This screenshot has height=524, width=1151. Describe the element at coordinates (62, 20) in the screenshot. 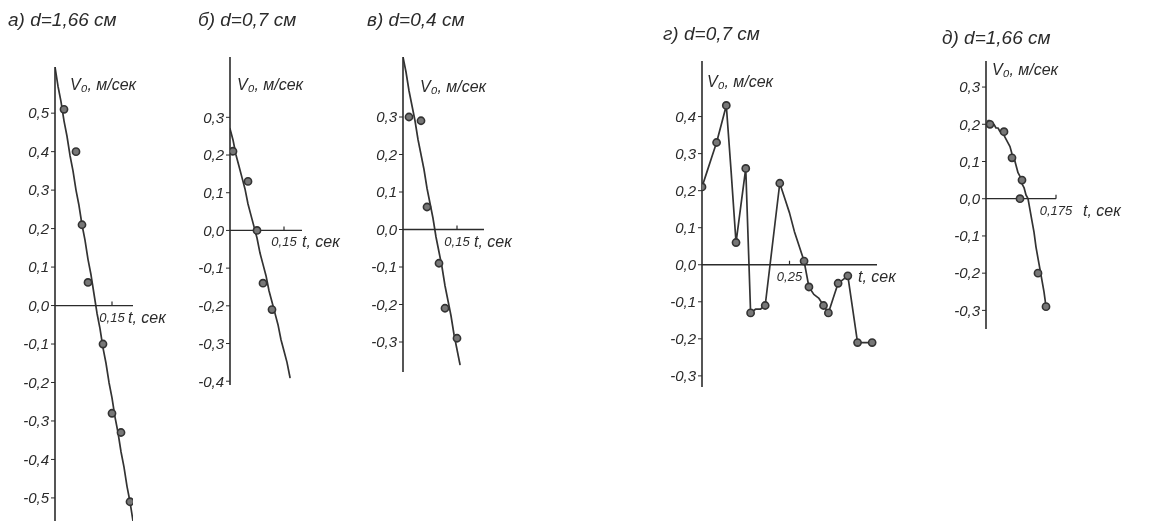

I see `chart-title: а) d=1,66 см` at that location.